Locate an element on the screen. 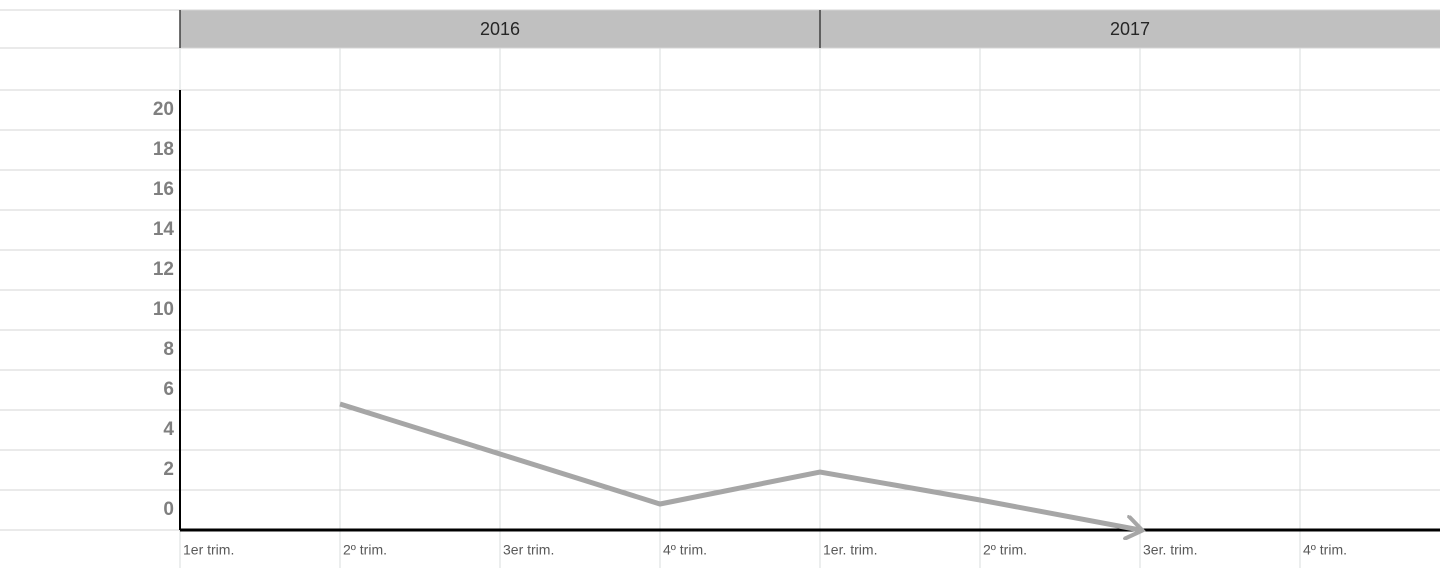 This screenshot has height=568, width=1440. group-label: 2017 is located at coordinates (1130, 29).